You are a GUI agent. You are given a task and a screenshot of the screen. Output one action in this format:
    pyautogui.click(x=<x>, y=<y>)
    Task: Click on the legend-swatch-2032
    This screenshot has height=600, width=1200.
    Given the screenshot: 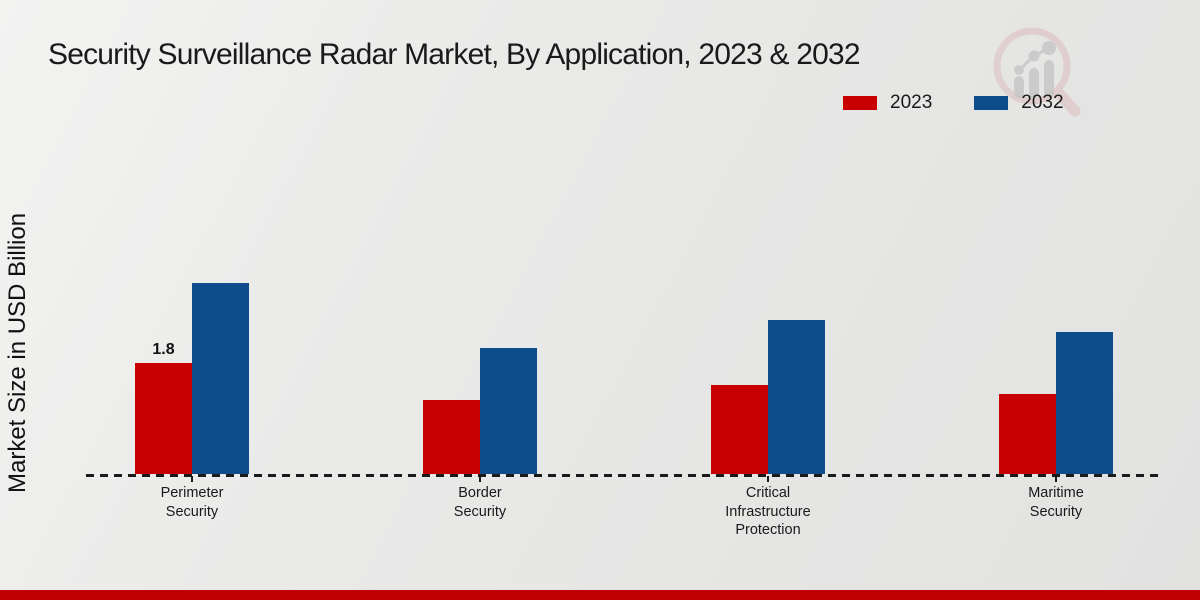 What is the action you would take?
    pyautogui.click(x=991, y=103)
    